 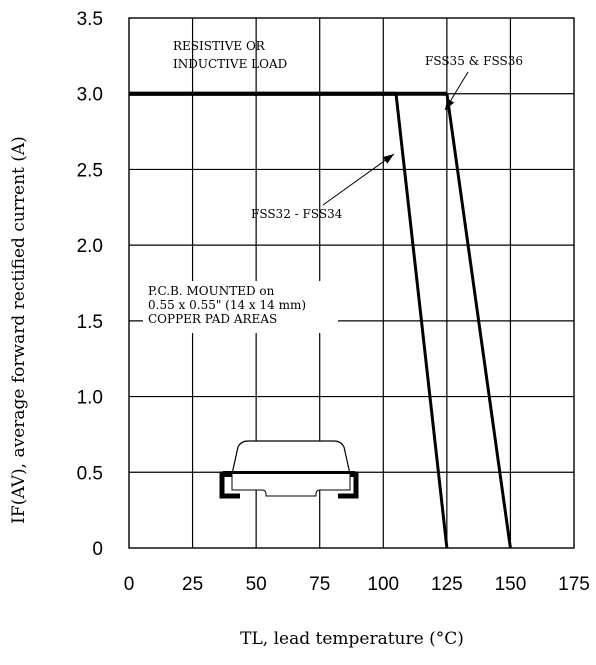 I want to click on x-tick-label: 0, so click(x=129, y=584).